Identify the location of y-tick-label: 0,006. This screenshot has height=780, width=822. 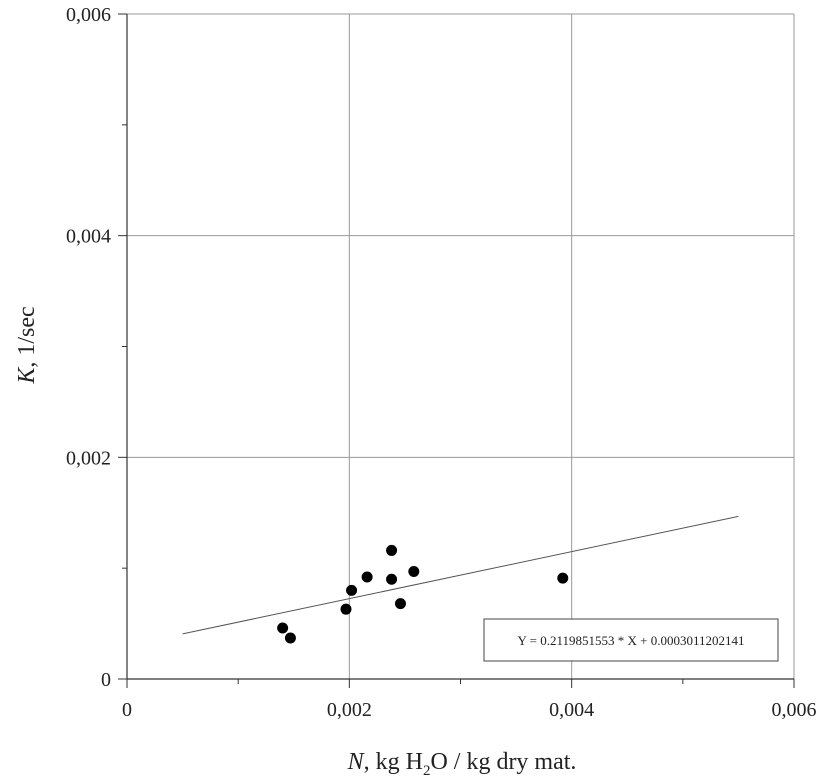
(88, 15).